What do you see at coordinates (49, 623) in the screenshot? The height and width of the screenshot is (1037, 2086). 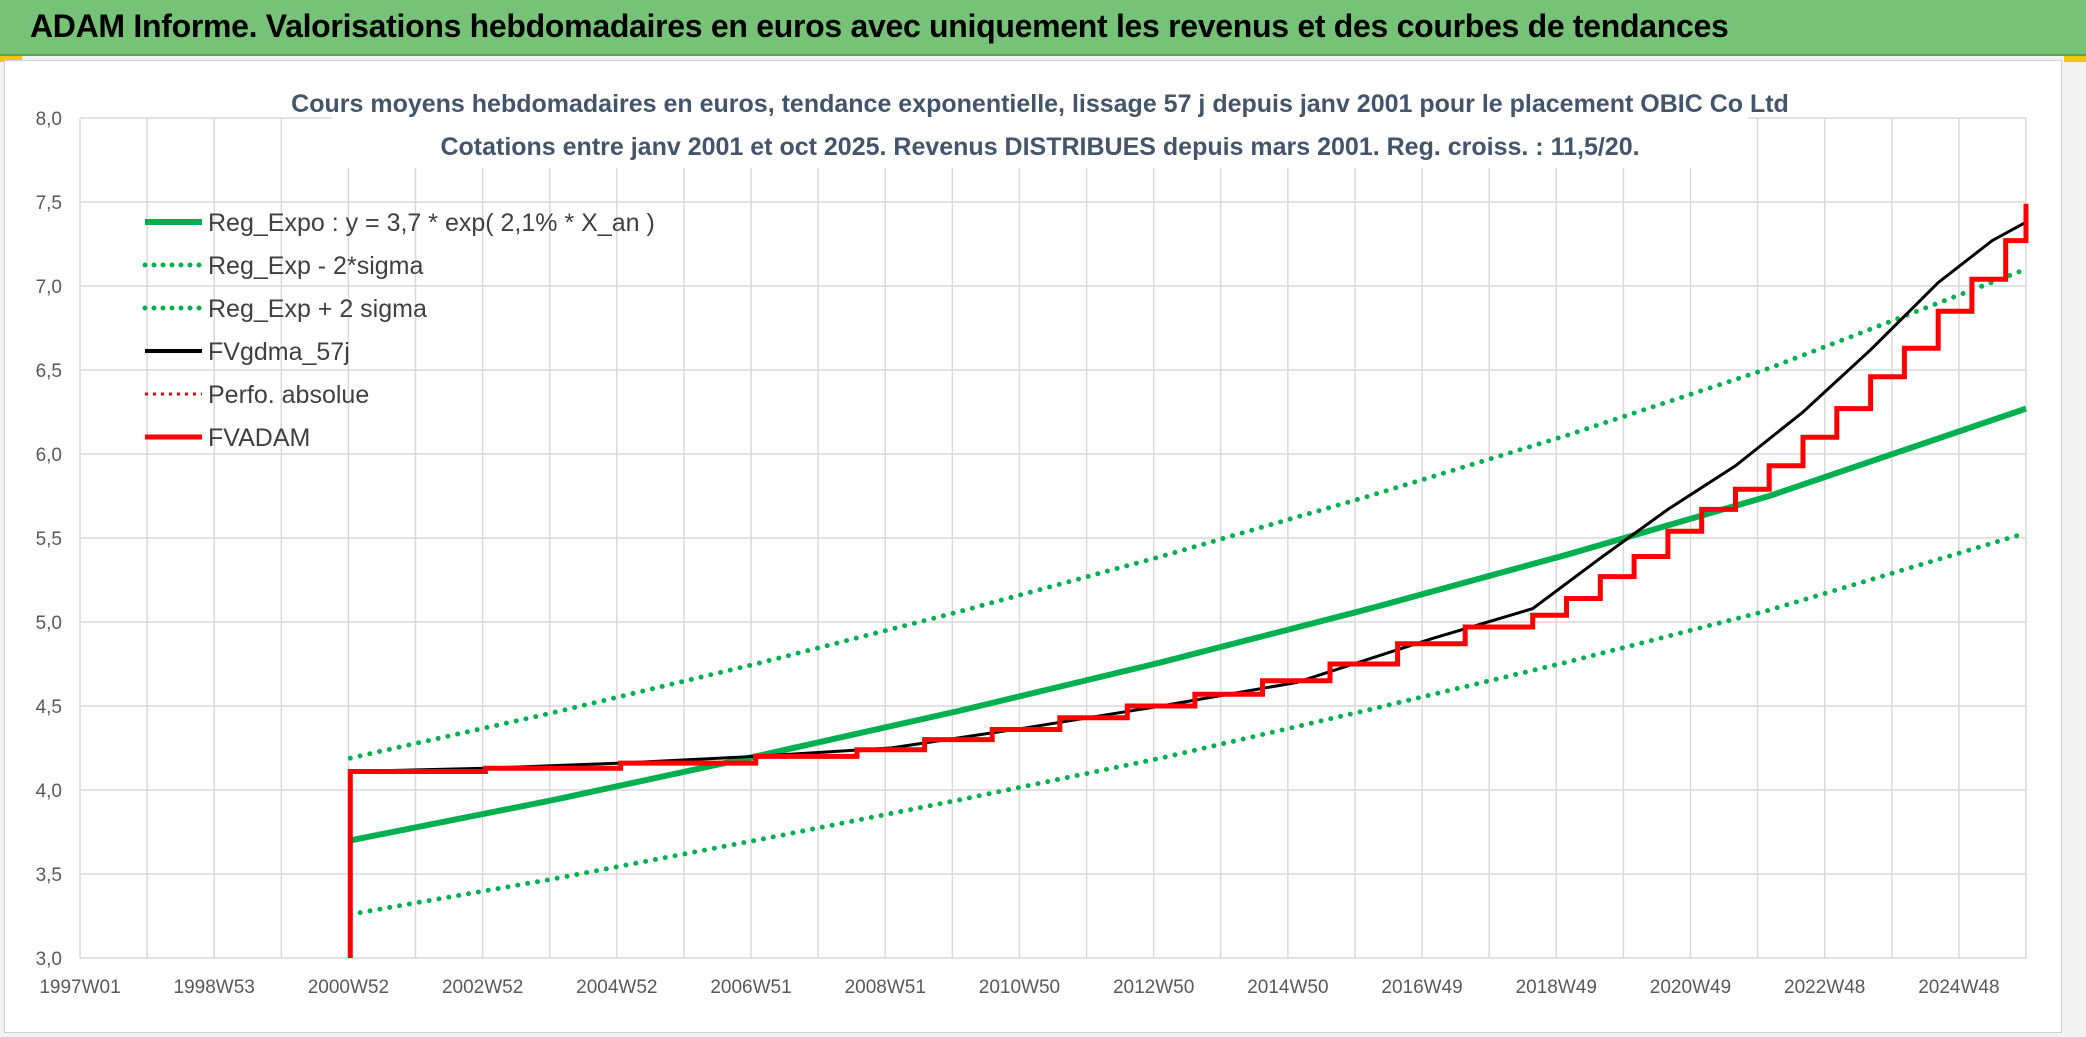 I see `y-tick-label: 5,0` at bounding box center [49, 623].